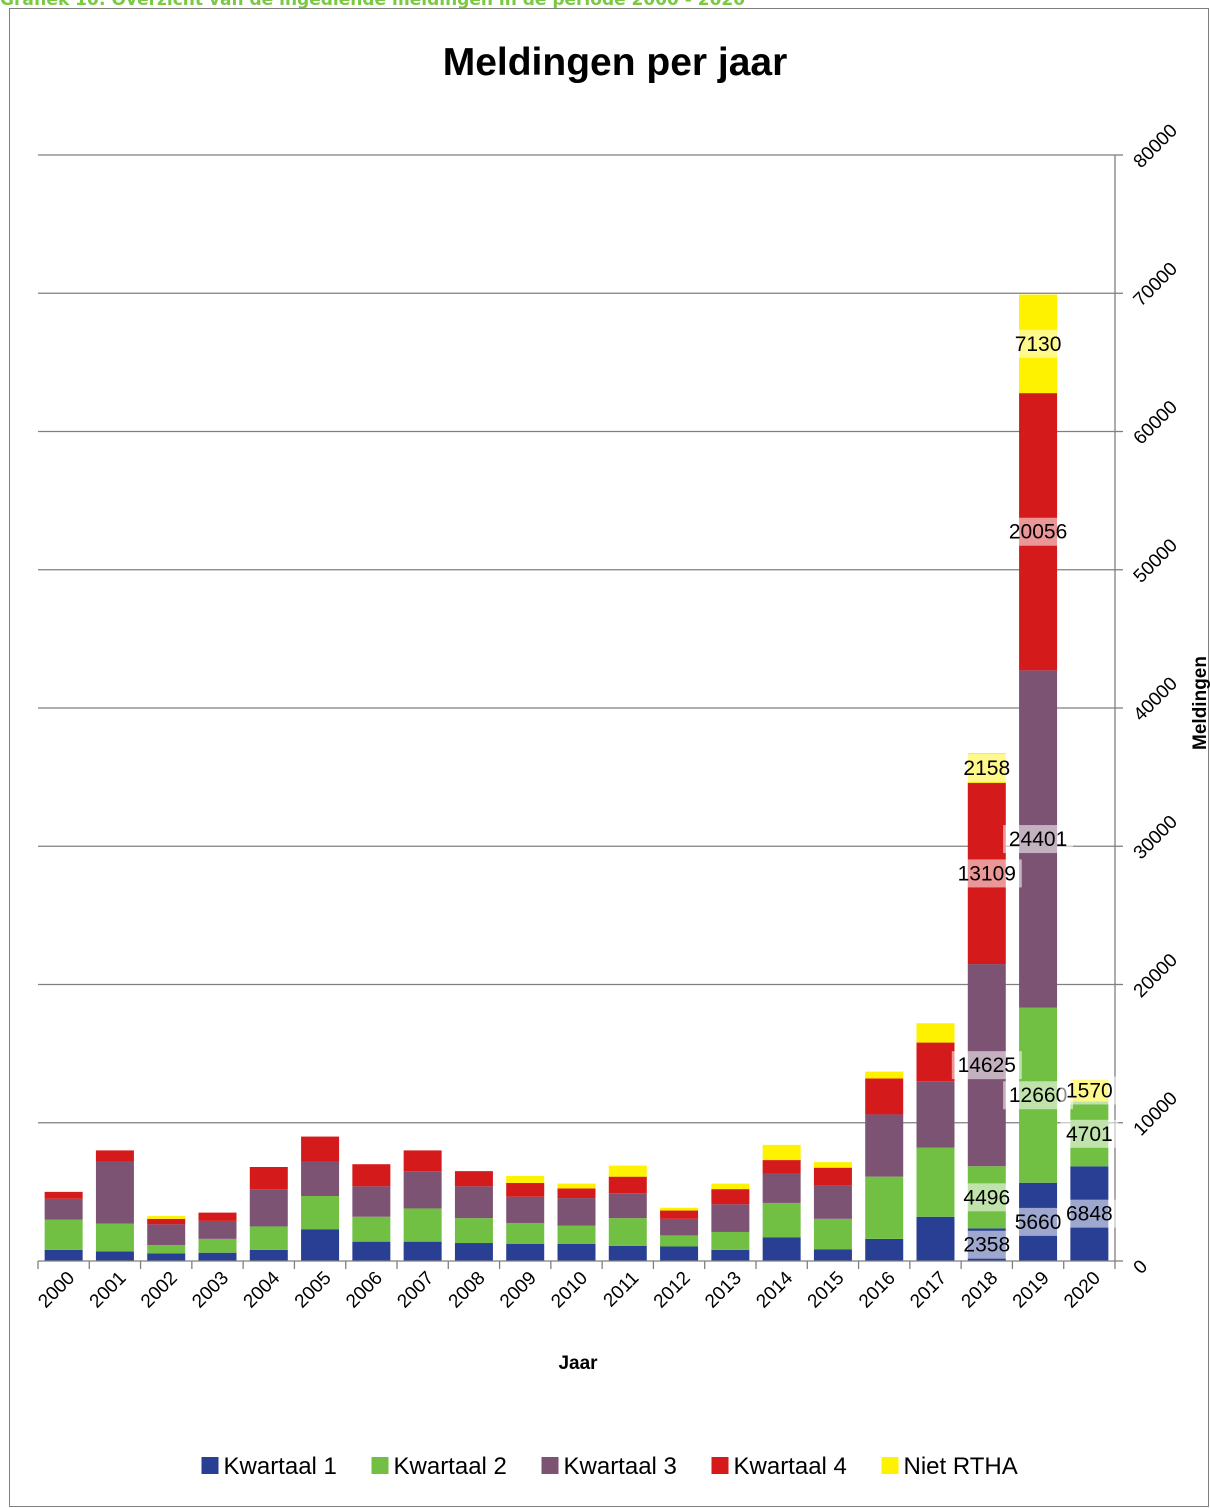 The height and width of the screenshot is (1508, 1210). Describe the element at coordinates (781, 1167) in the screenshot. I see `bar-kwartaal-4-2014` at that location.